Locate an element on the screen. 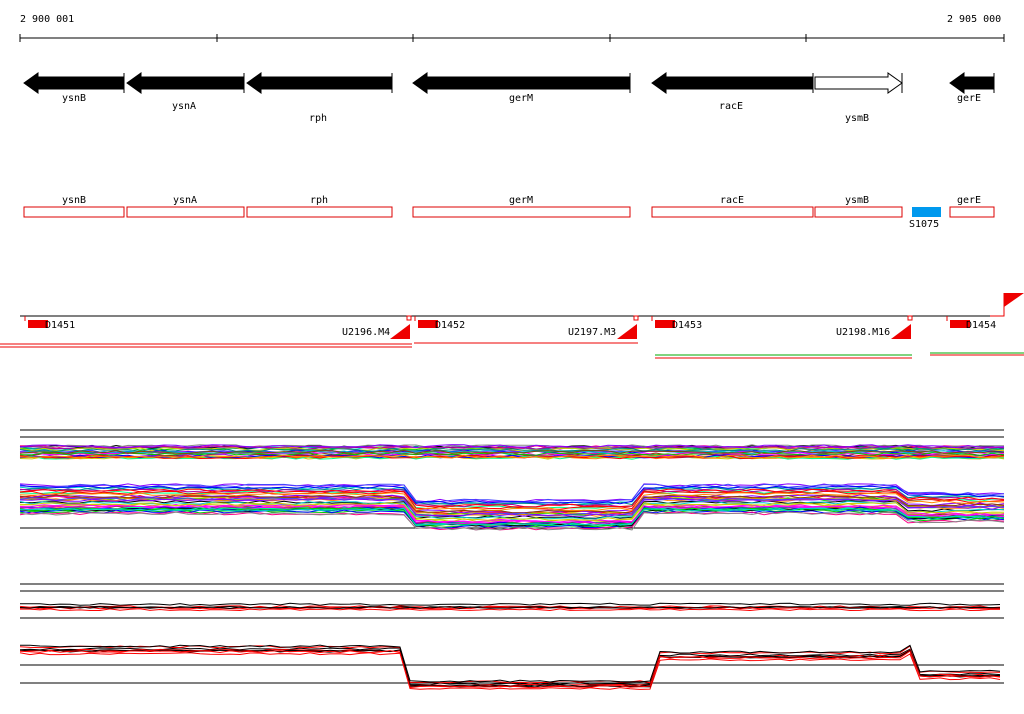 The width and height of the screenshot is (1024, 714). anno-label-racE: racE is located at coordinates (732, 200).